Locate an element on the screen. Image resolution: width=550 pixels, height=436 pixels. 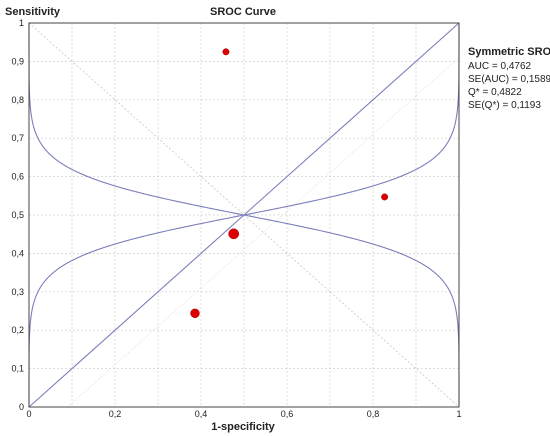
stat-auc: AUC = 0,4762 is located at coordinates (500, 66).